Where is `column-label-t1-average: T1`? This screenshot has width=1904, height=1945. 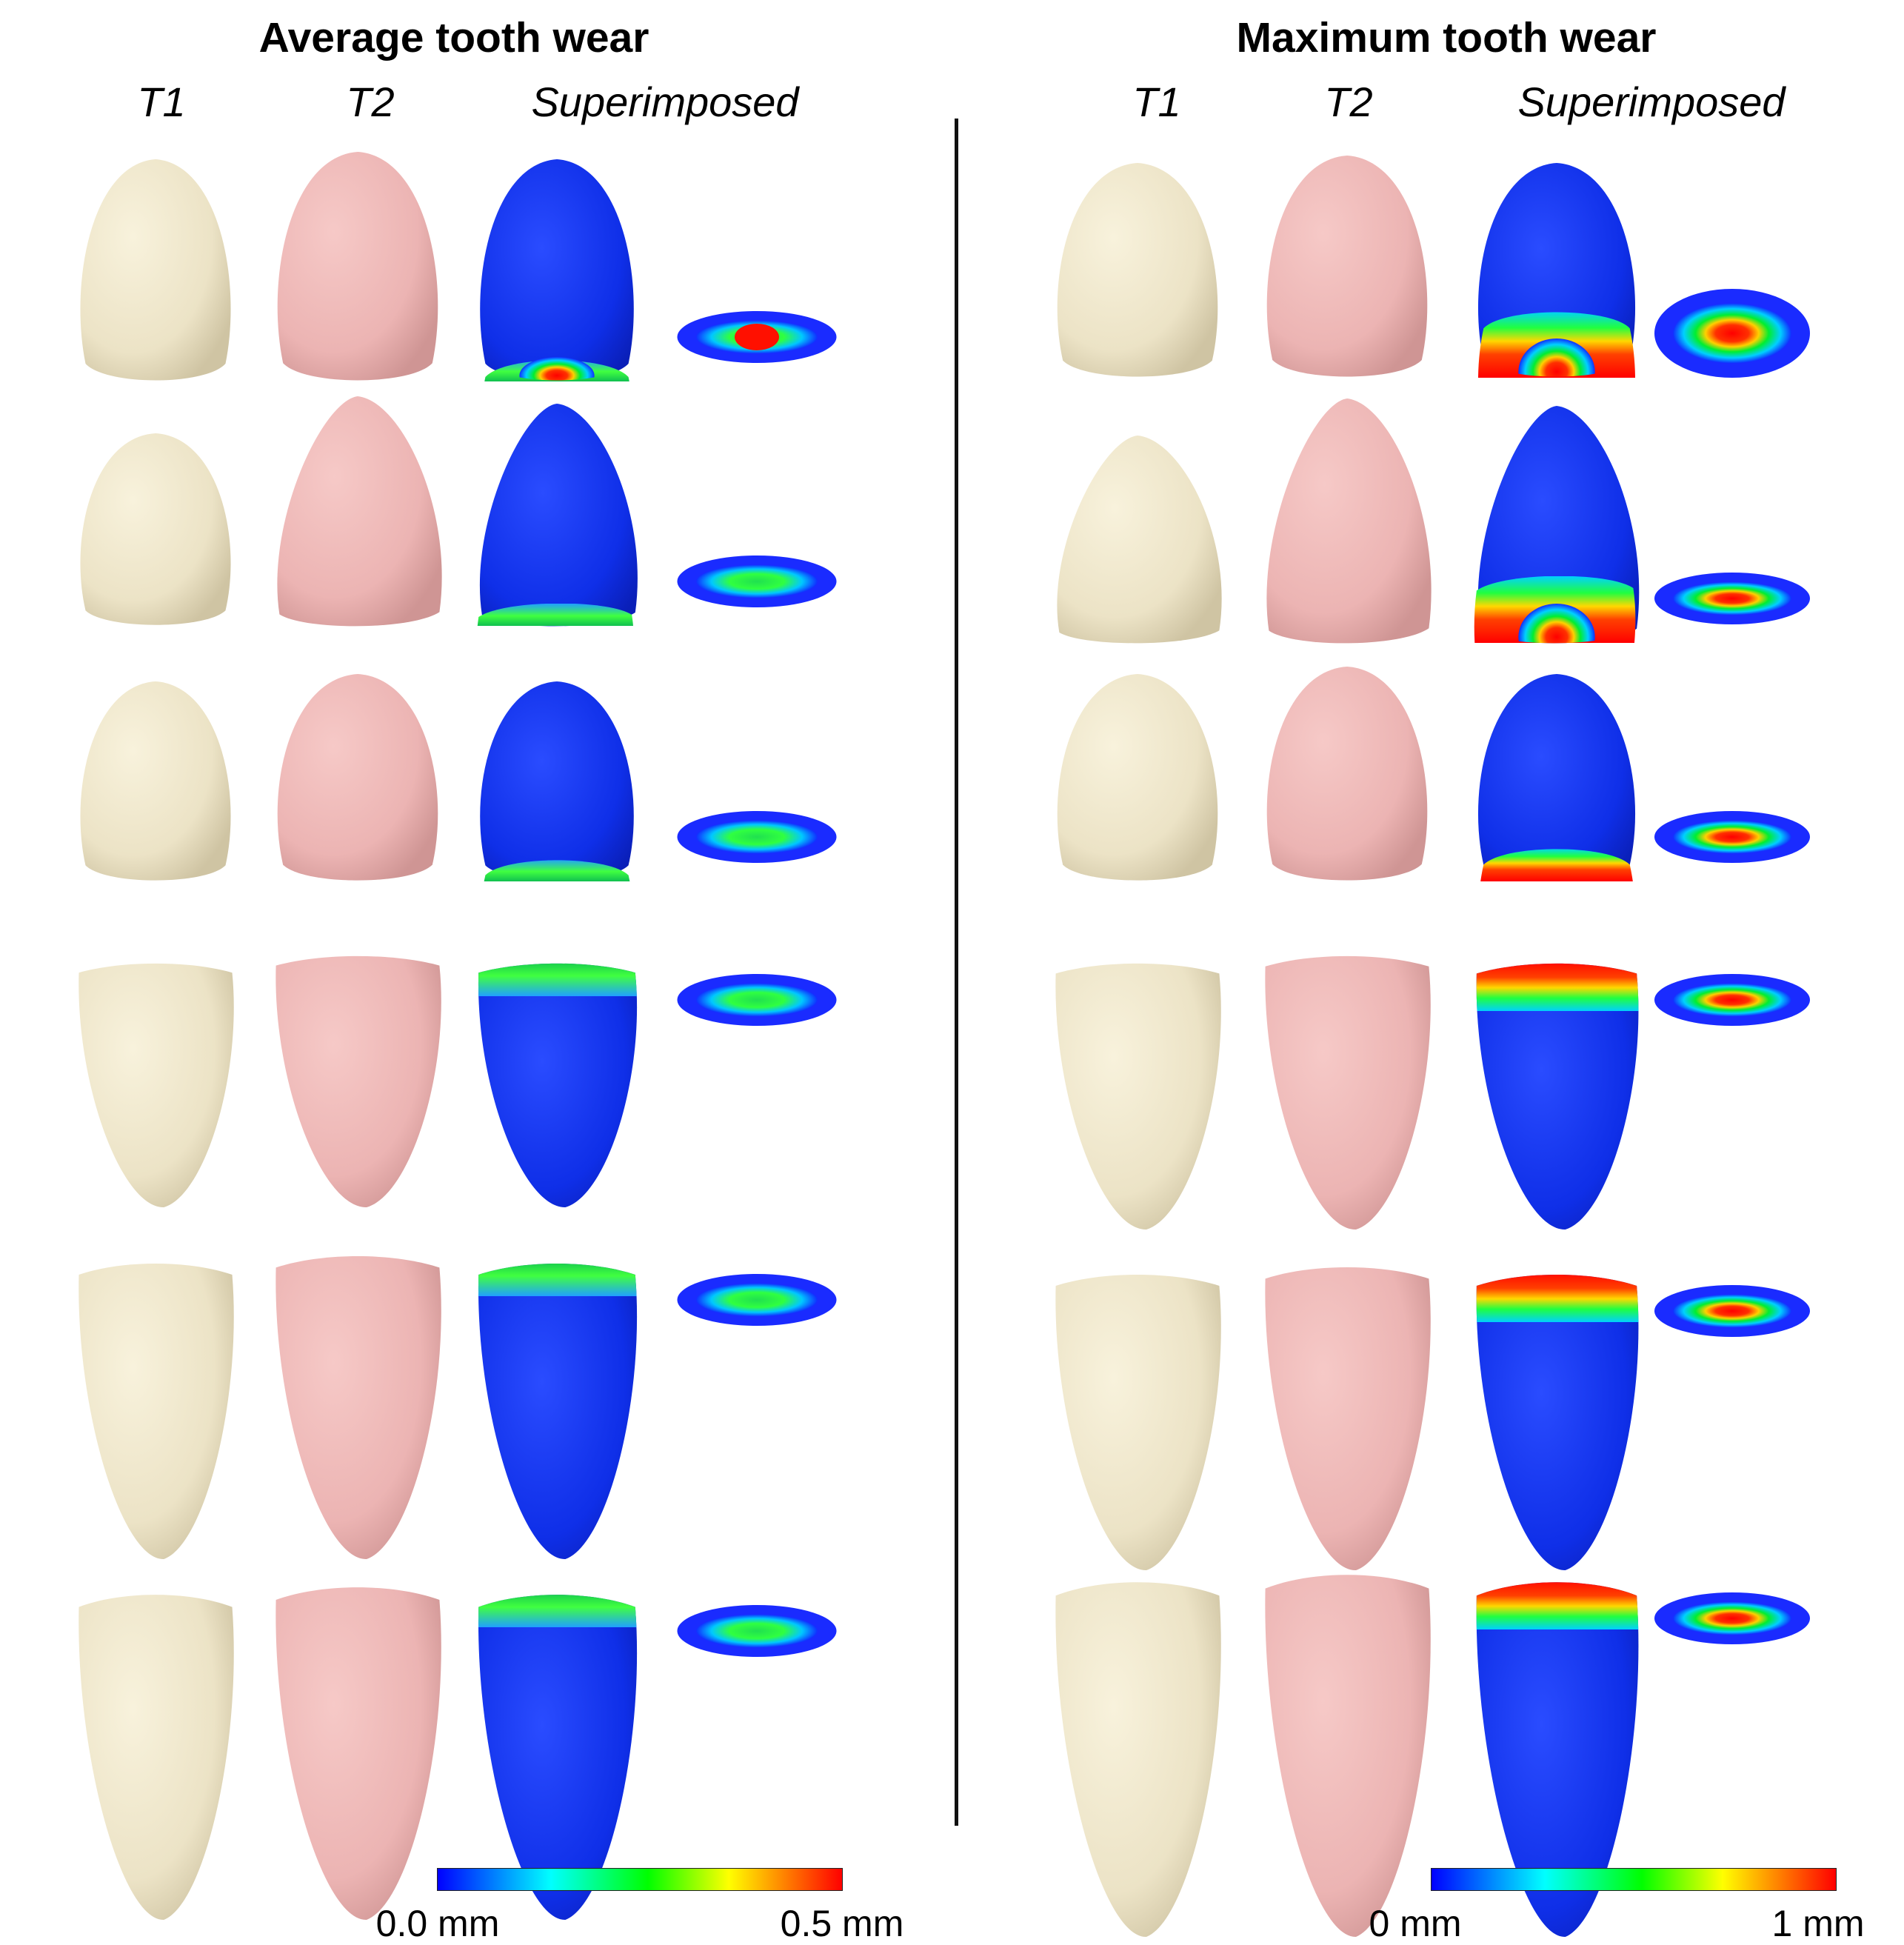
column-label-t1-average: T1 is located at coordinates (161, 102).